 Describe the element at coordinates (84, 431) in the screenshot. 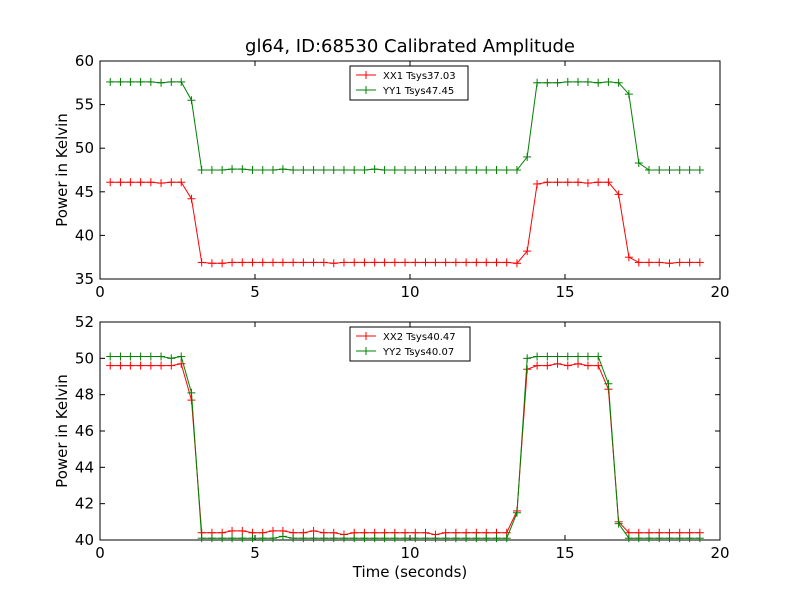

I see `y-tick-label: 46` at that location.